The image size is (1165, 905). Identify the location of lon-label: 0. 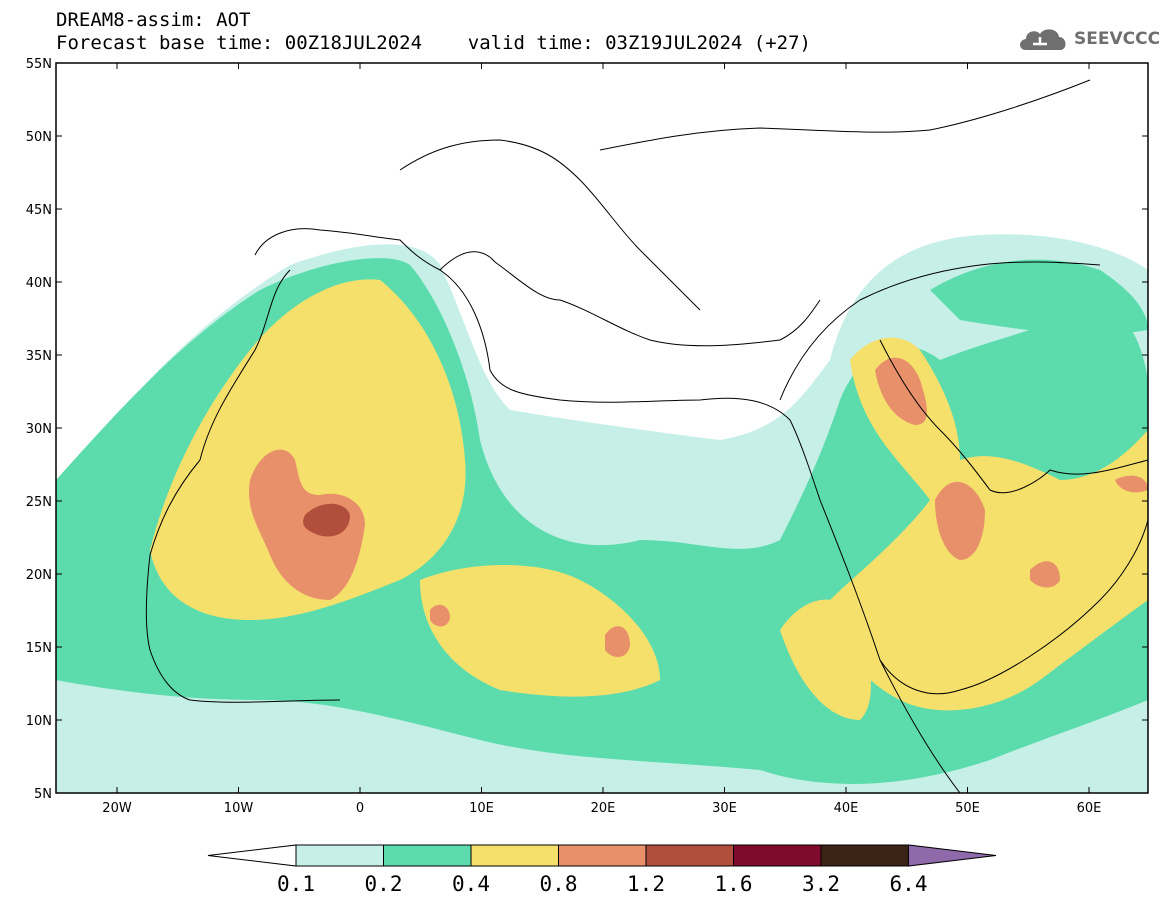
(360, 808).